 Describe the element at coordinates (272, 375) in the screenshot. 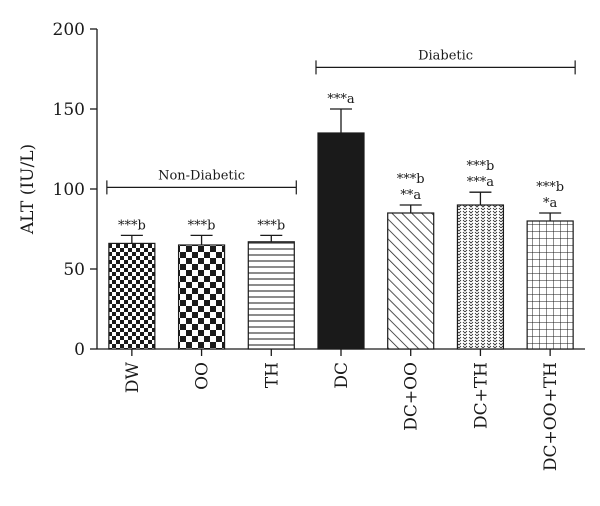

I see `x-tick-label: TH` at that location.